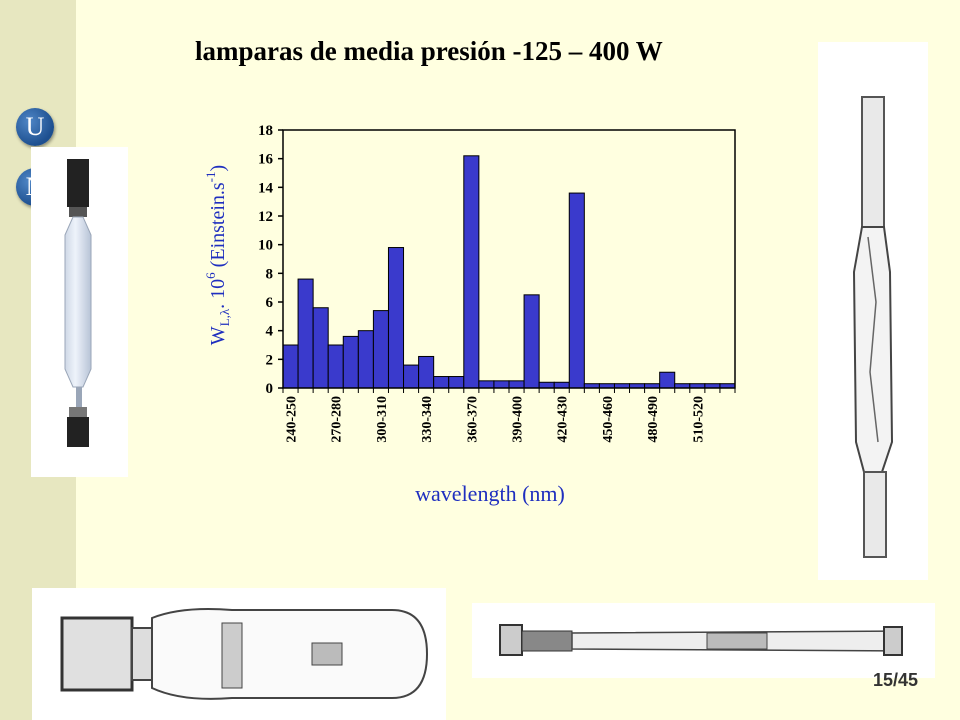  I want to click on y-tick-label-9: 18, so click(265, 131).